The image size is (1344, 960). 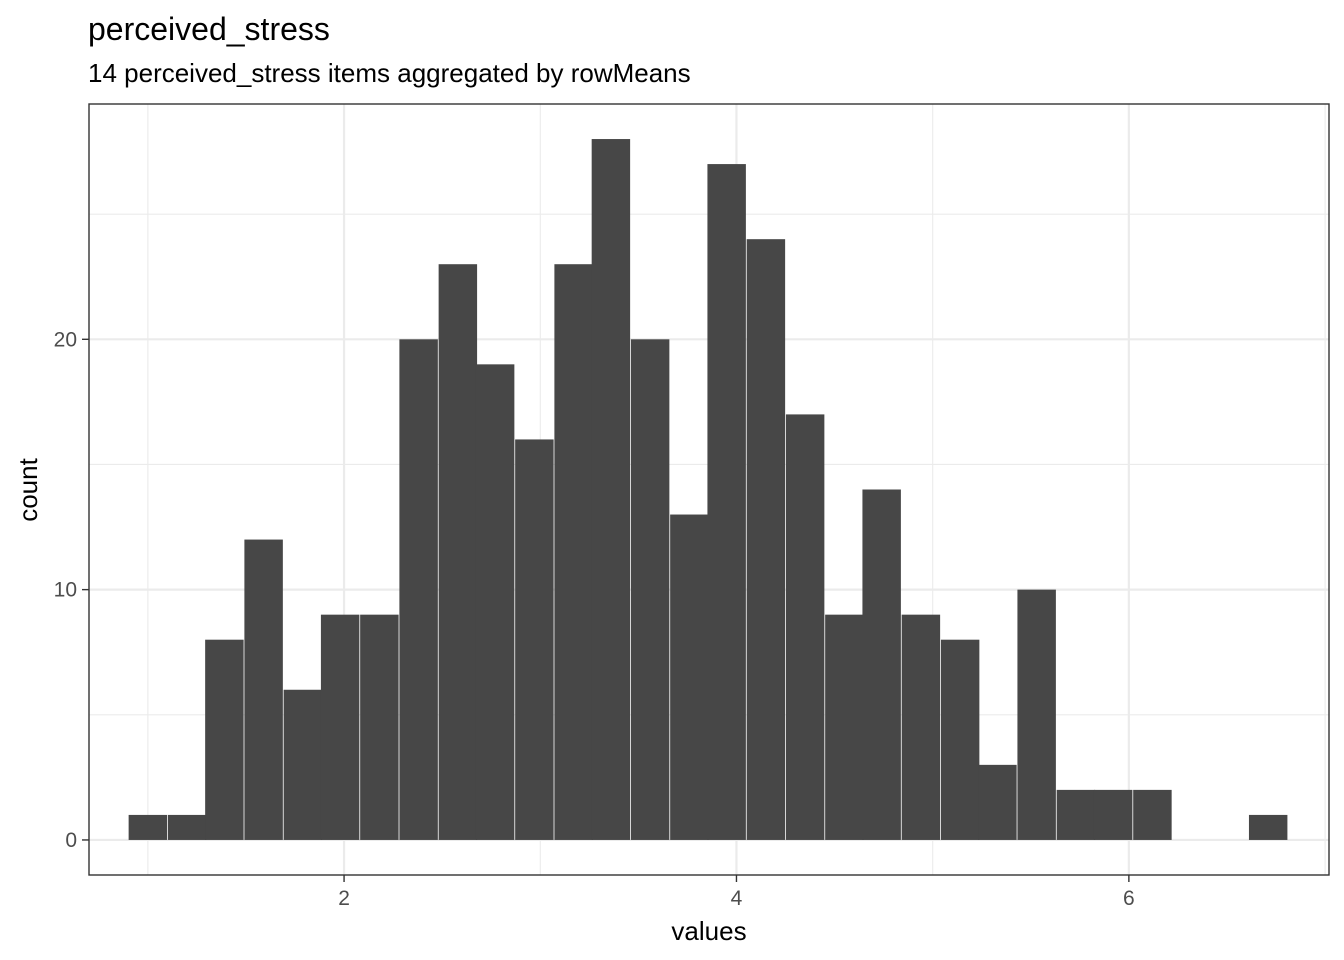 I want to click on x-axis-title: values, so click(x=708, y=931).